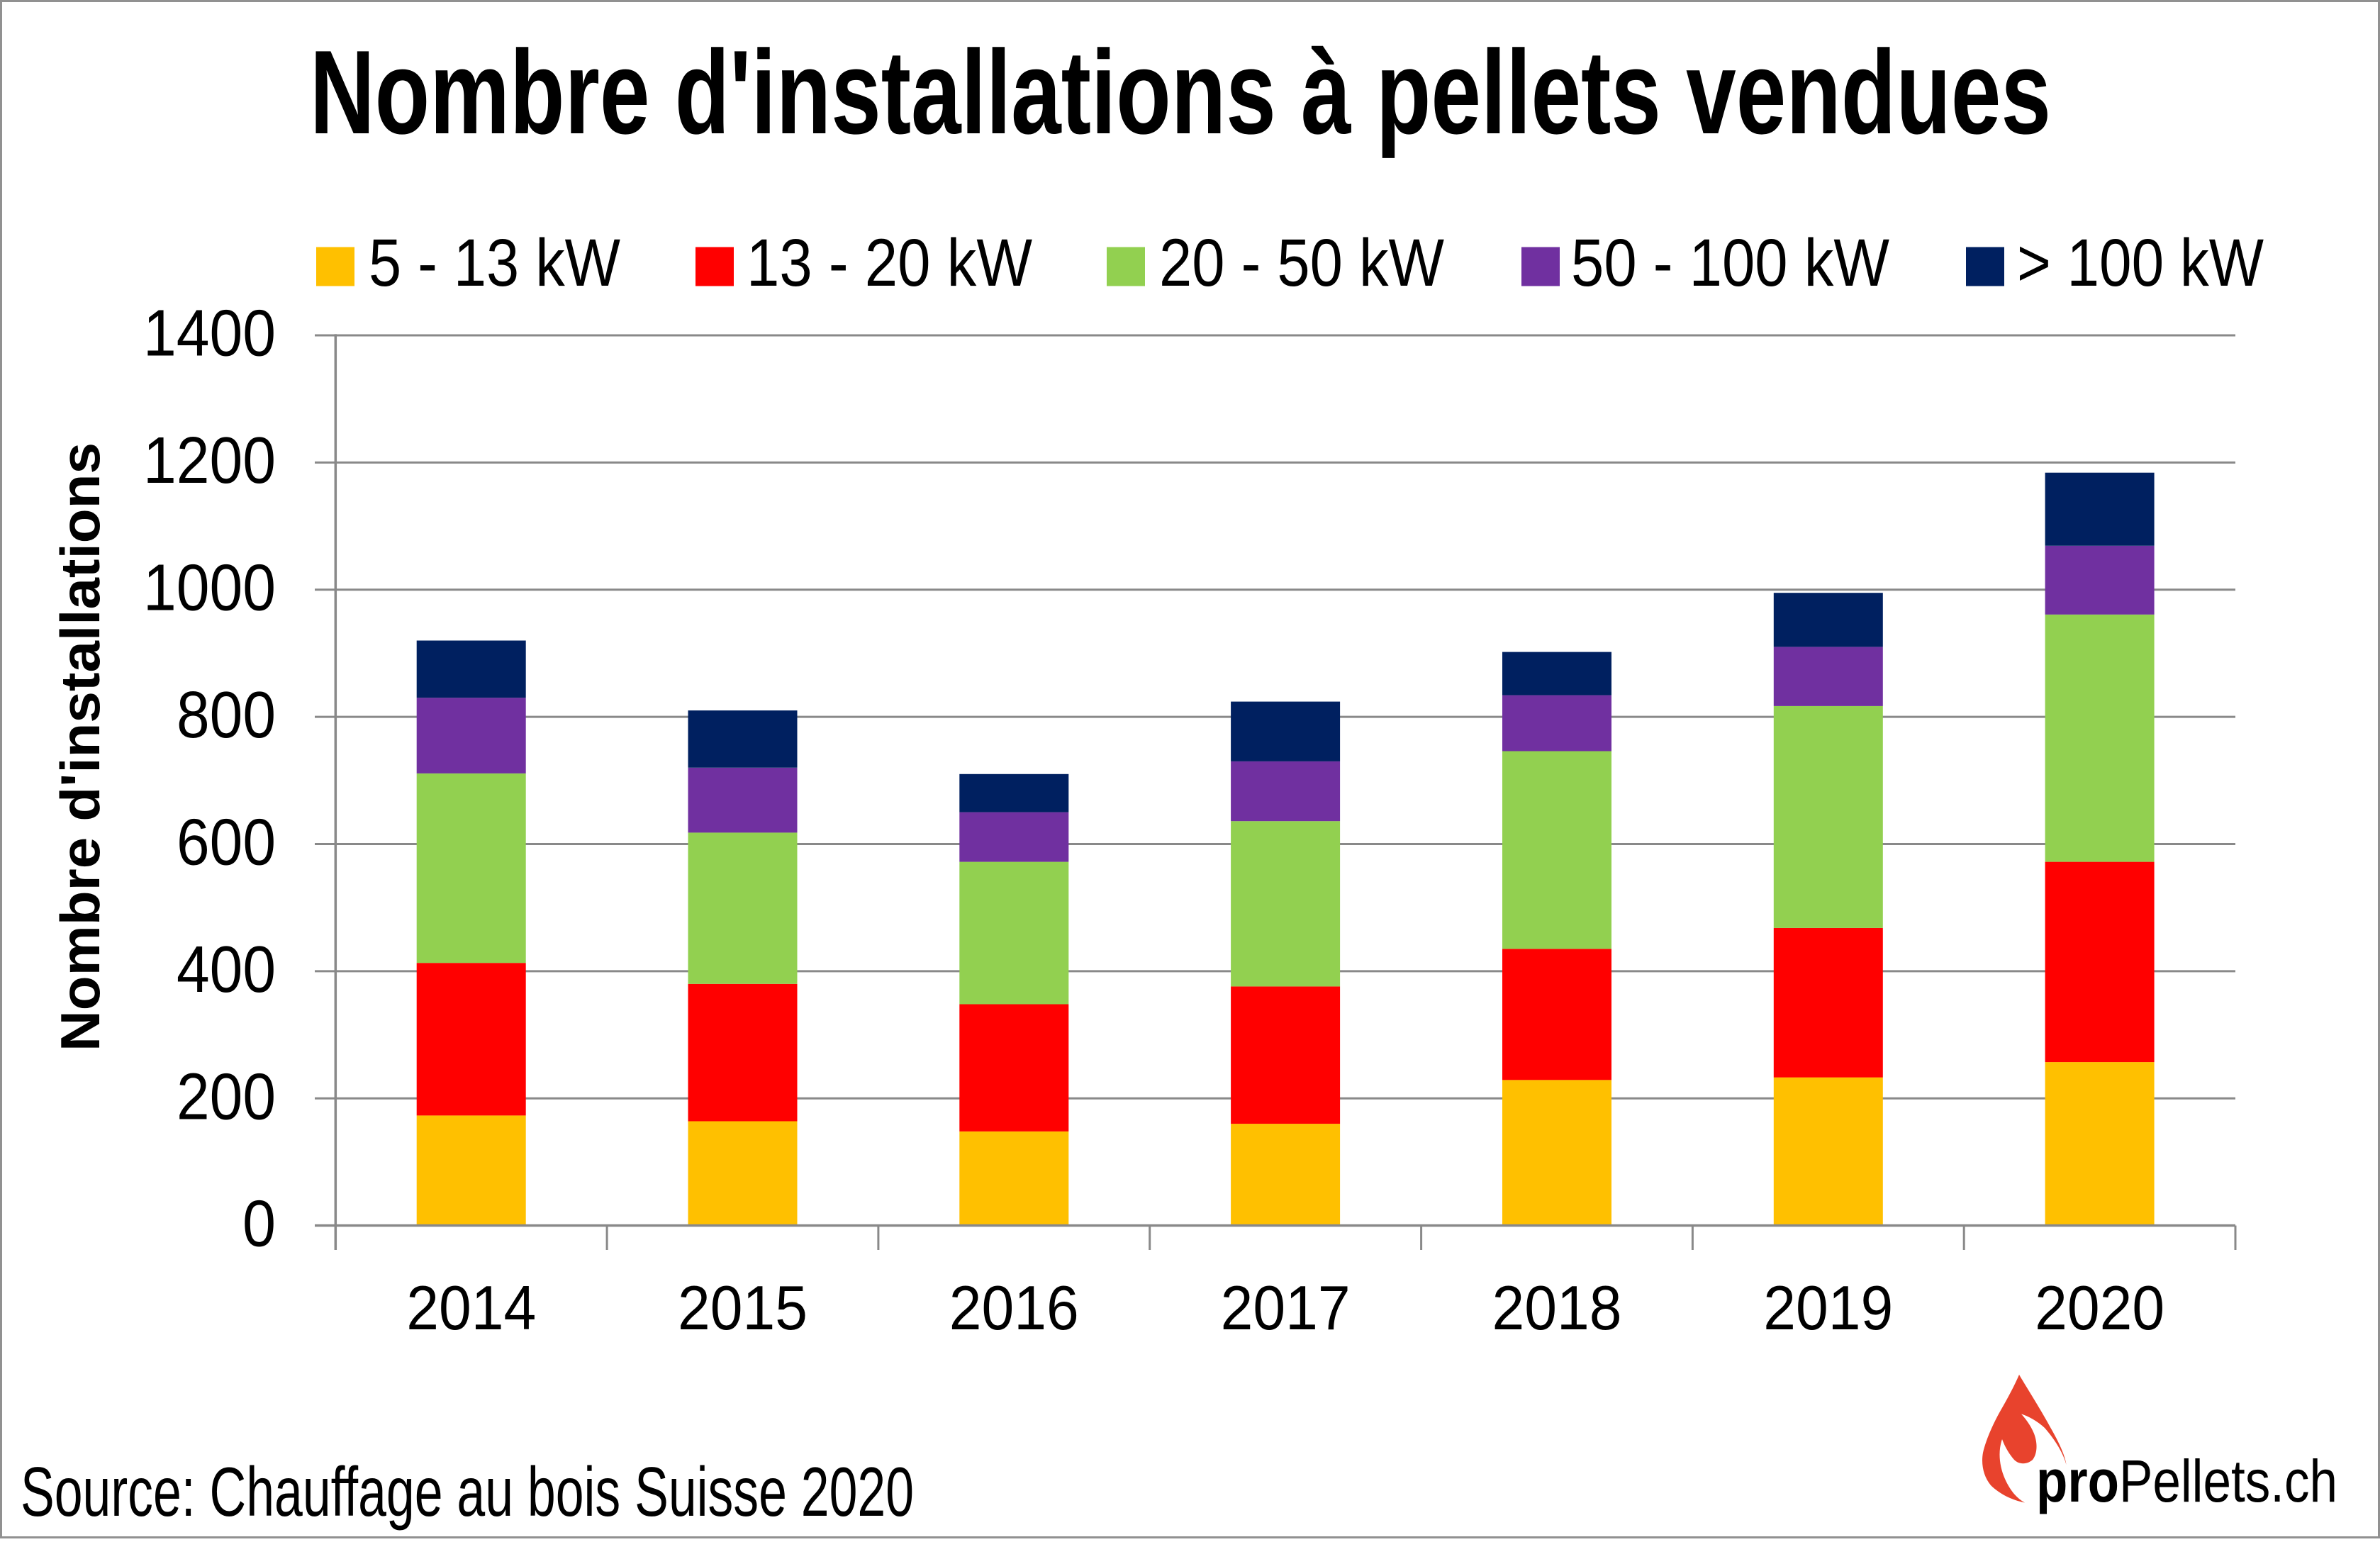  Describe the element at coordinates (890, 263) in the screenshot. I see `svg-text: 13 - 20 kW` at that location.